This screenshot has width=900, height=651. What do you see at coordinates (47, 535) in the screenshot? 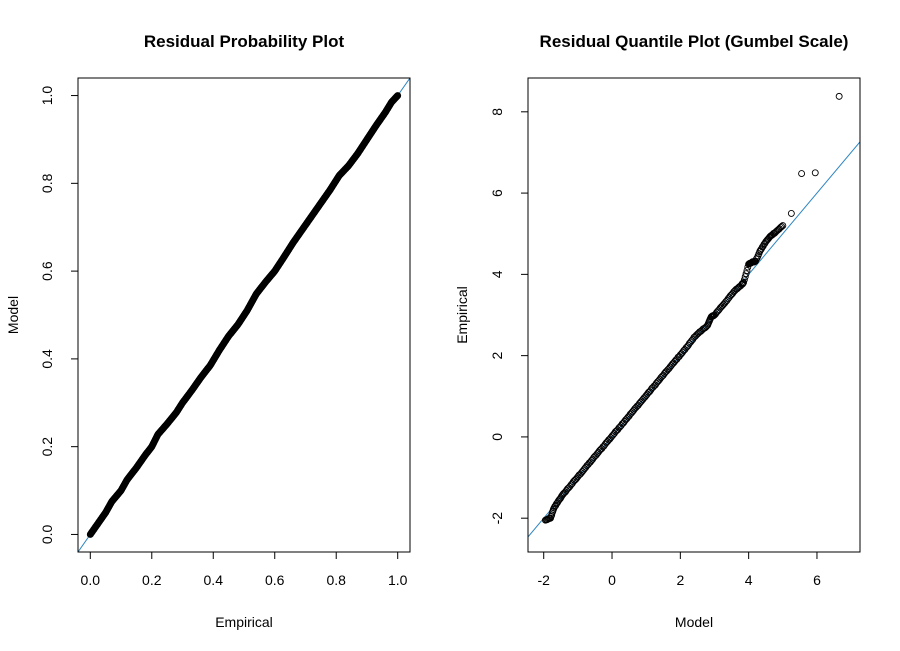
I see `probability-plot-y-tick-label: 0.0` at bounding box center [47, 535].